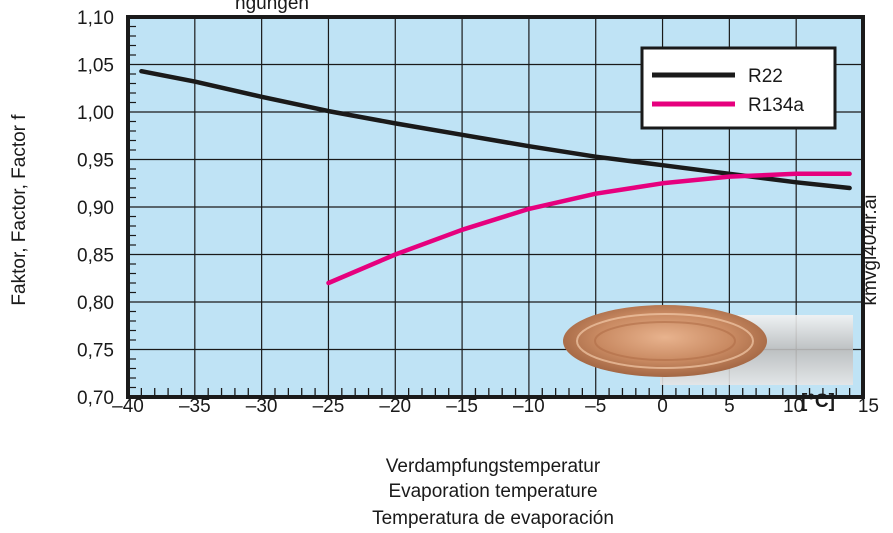  Describe the element at coordinates (95, 161) in the screenshot. I see `y-tick-label: 0,95` at that location.